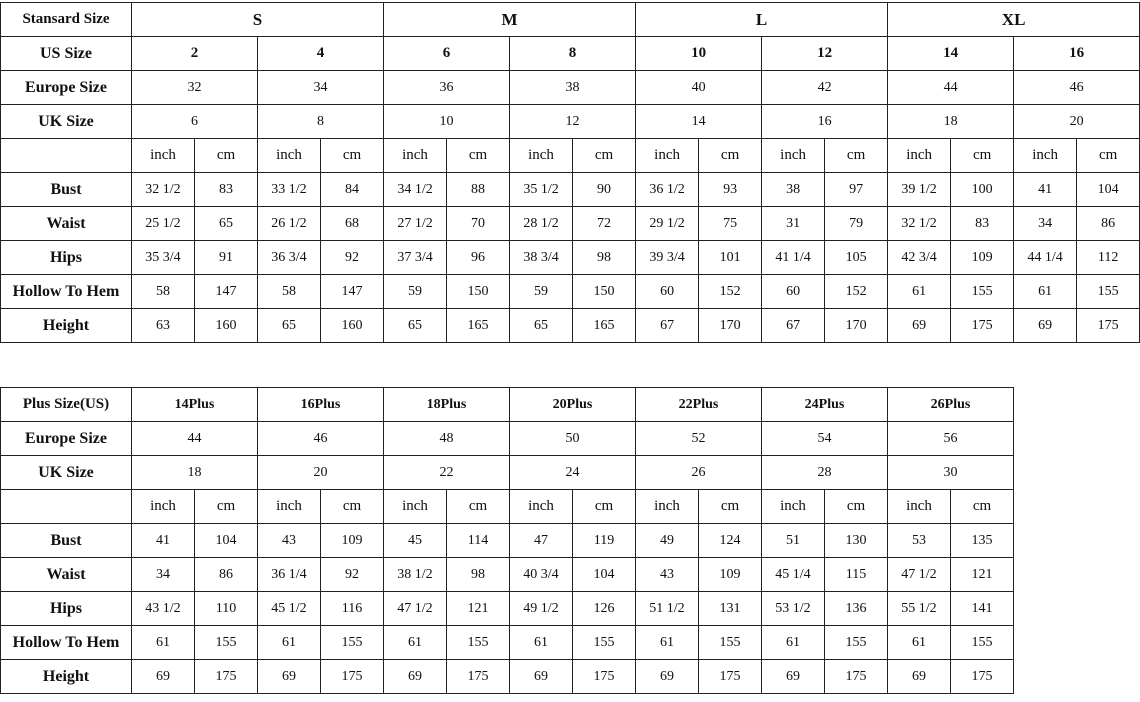 Image resolution: width=1140 pixels, height=702 pixels. Describe the element at coordinates (730, 189) in the screenshot. I see `measurement-value: 93` at that location.